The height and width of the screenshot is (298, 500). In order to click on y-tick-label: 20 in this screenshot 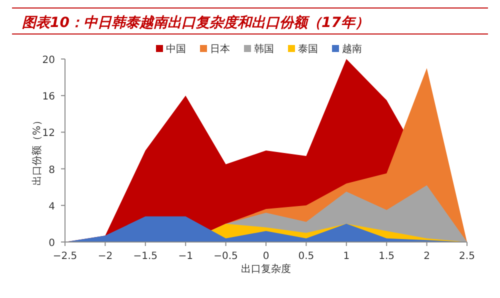, I will do `click(48, 60)`.